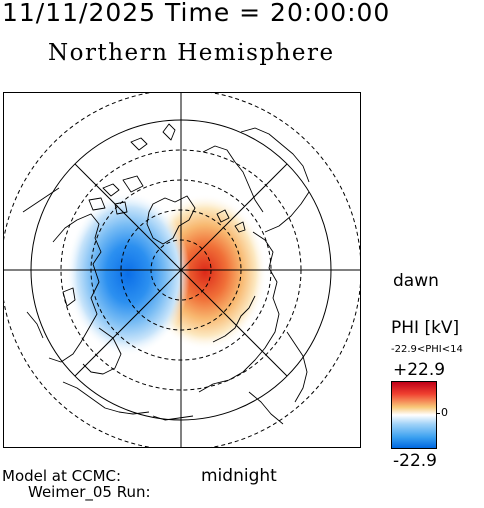  Describe the element at coordinates (425, 328) in the screenshot. I see `colorbar-title: PHI [kV]` at that location.